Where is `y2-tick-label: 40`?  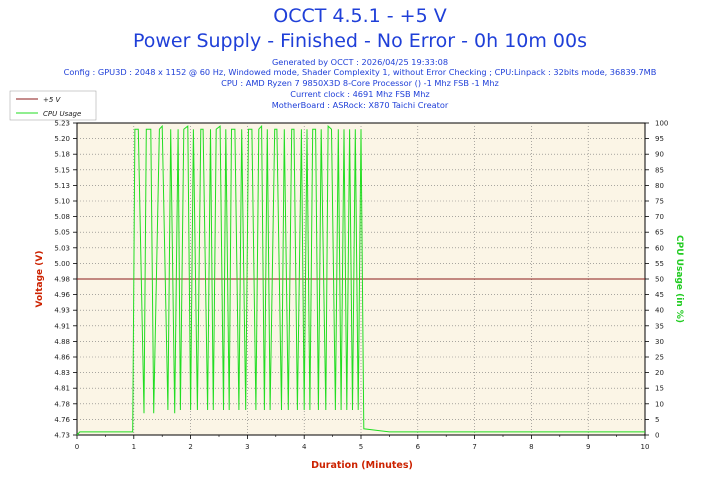 y2-tick-label: 40 is located at coordinates (659, 311).